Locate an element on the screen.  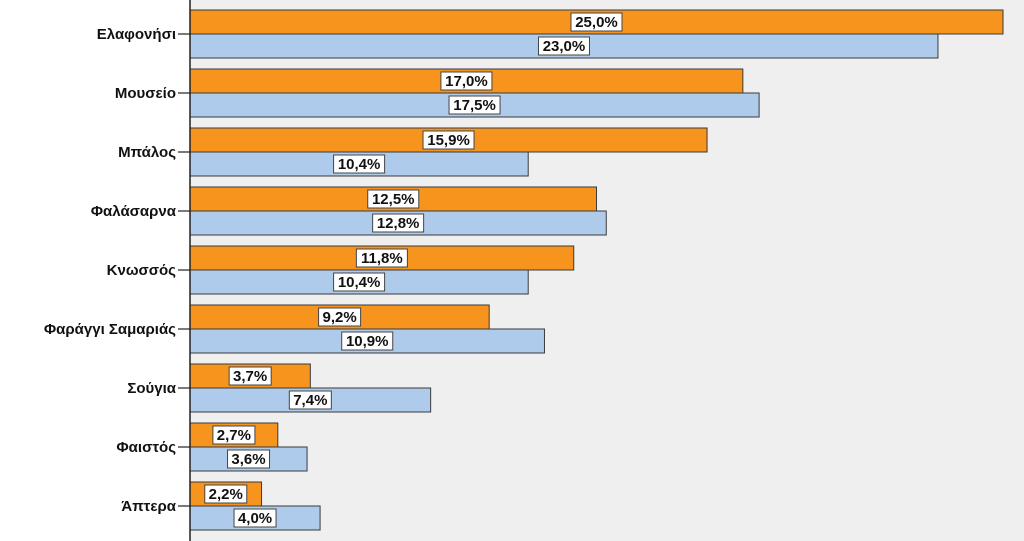
data-label: 12,5% is located at coordinates (393, 199).